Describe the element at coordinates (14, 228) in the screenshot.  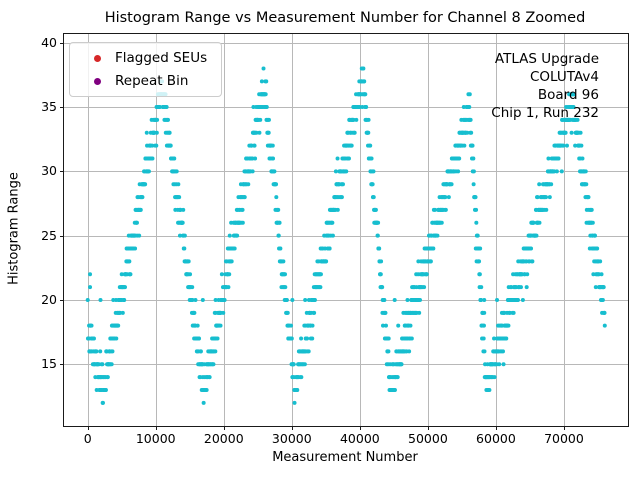
I see `y-axis-label: Histogram Range` at that location.